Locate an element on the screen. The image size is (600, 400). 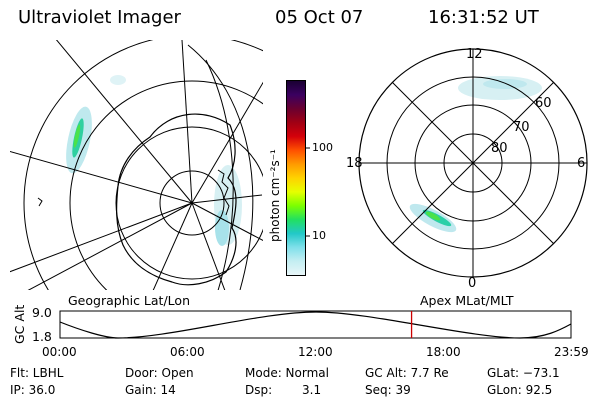
gc-alt-curve is located at coordinates (315, 325).